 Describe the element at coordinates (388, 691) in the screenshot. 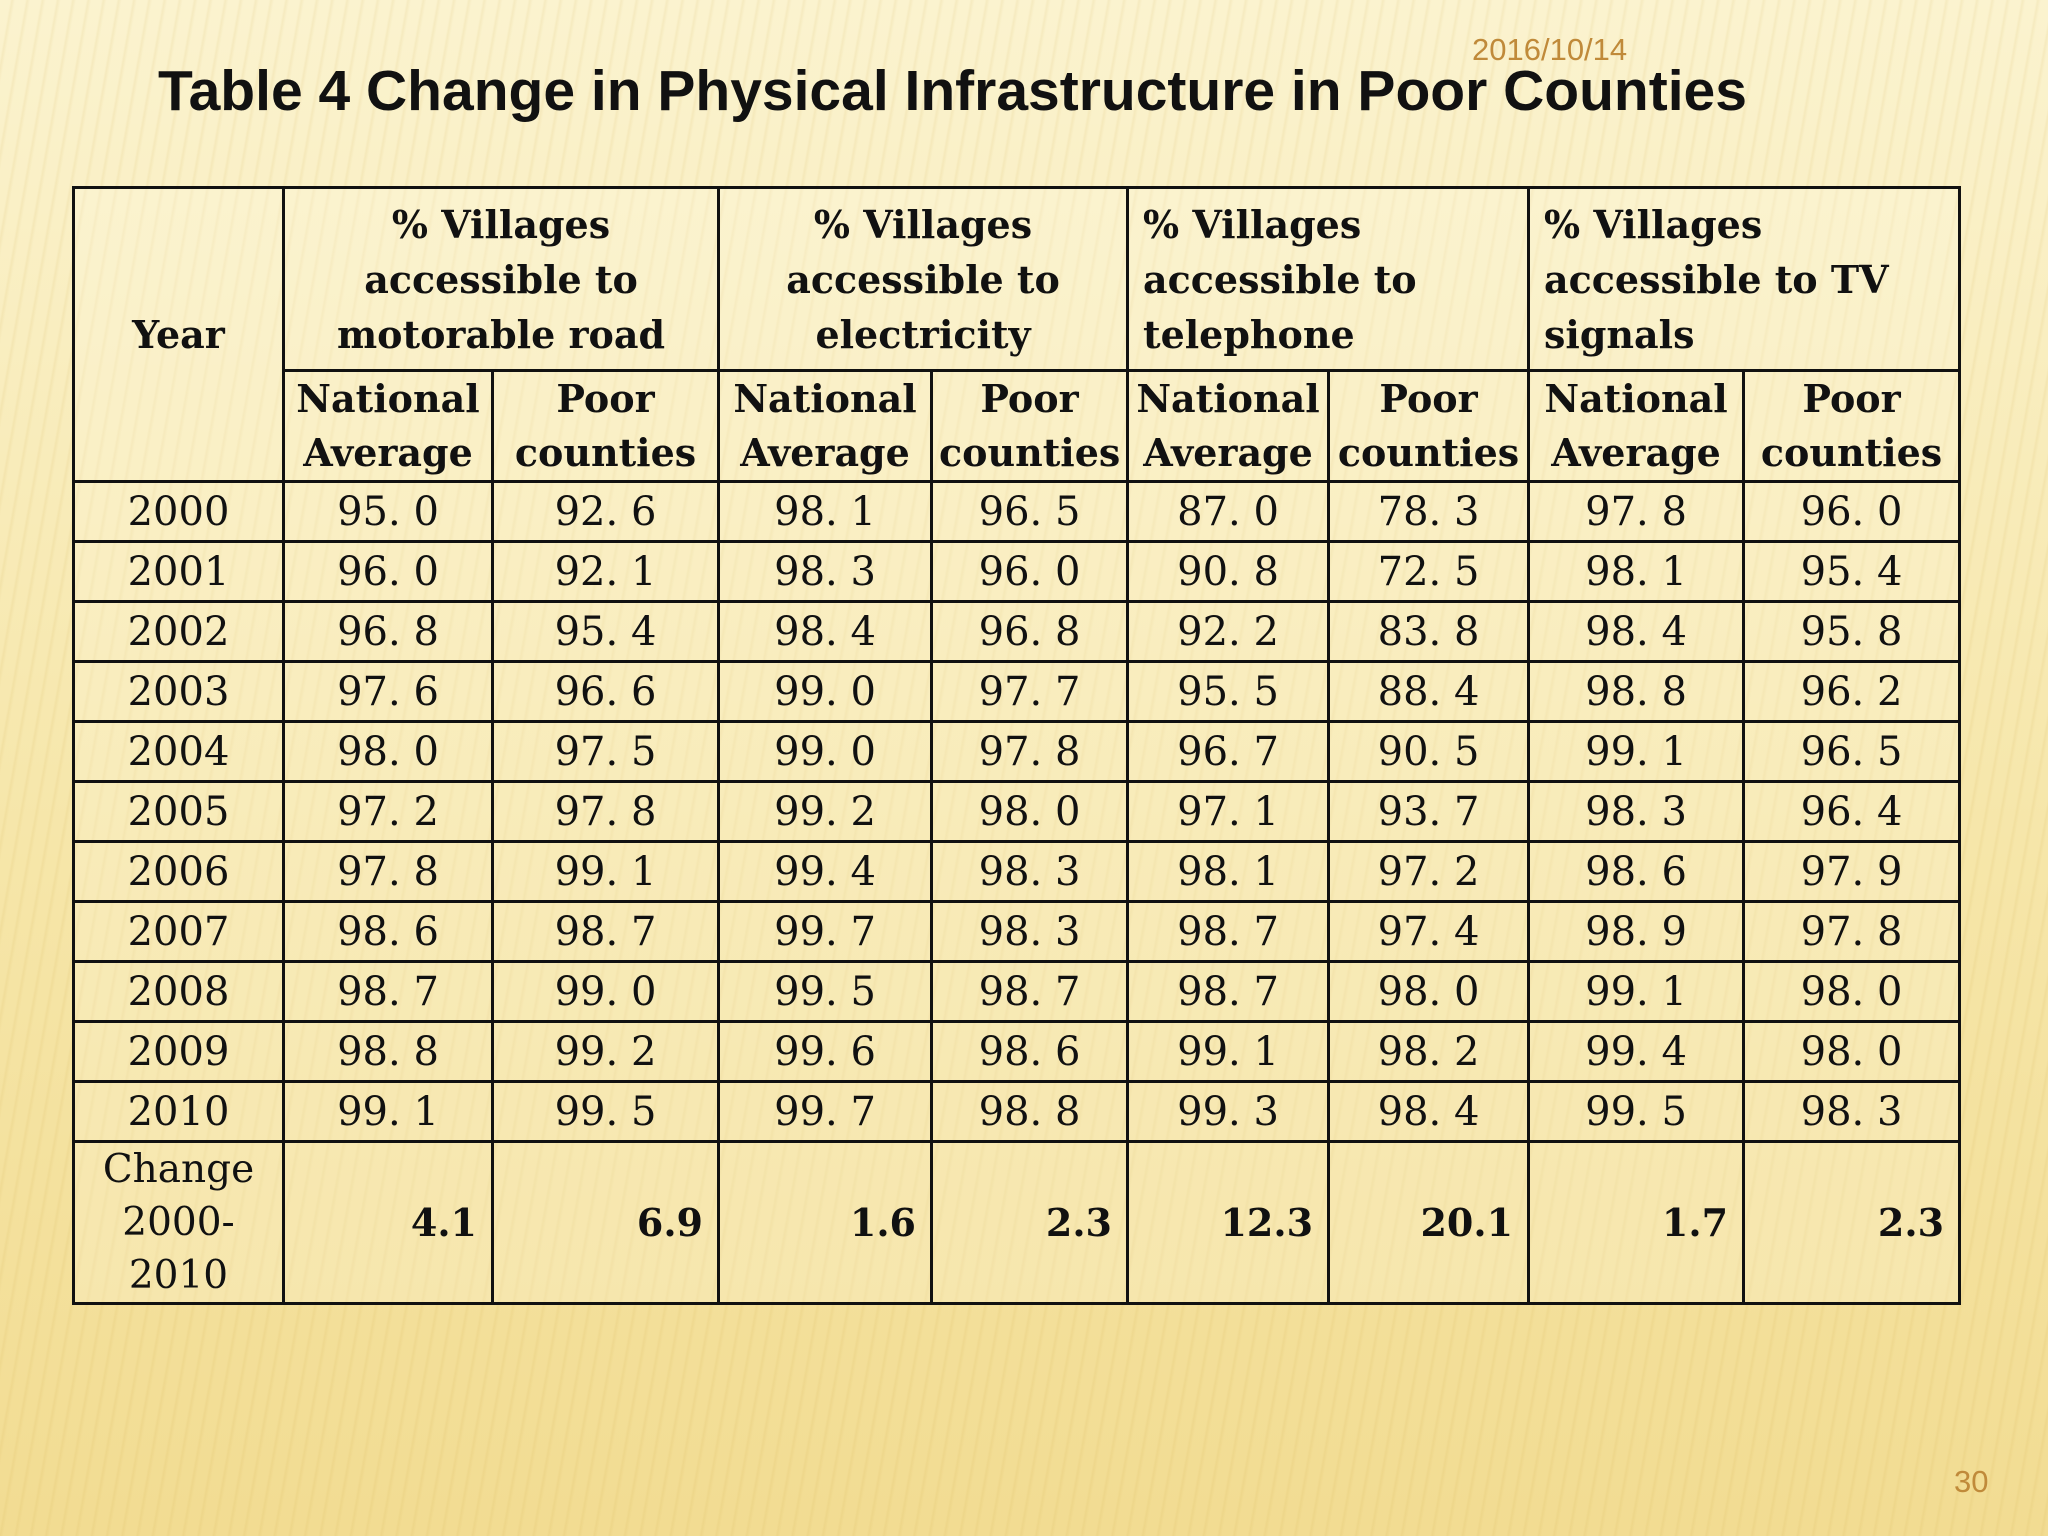

I see `value-cell: 97. 6` at that location.